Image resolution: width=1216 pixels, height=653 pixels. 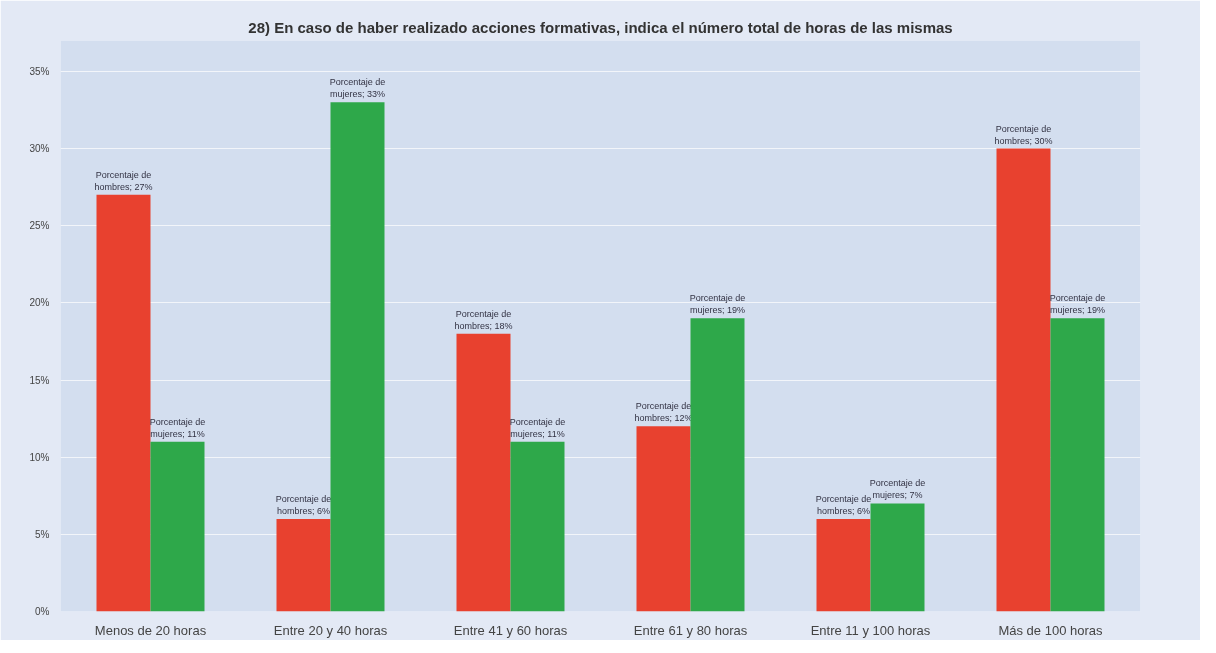 I want to click on y-tick-label: 10%, so click(x=39, y=457).